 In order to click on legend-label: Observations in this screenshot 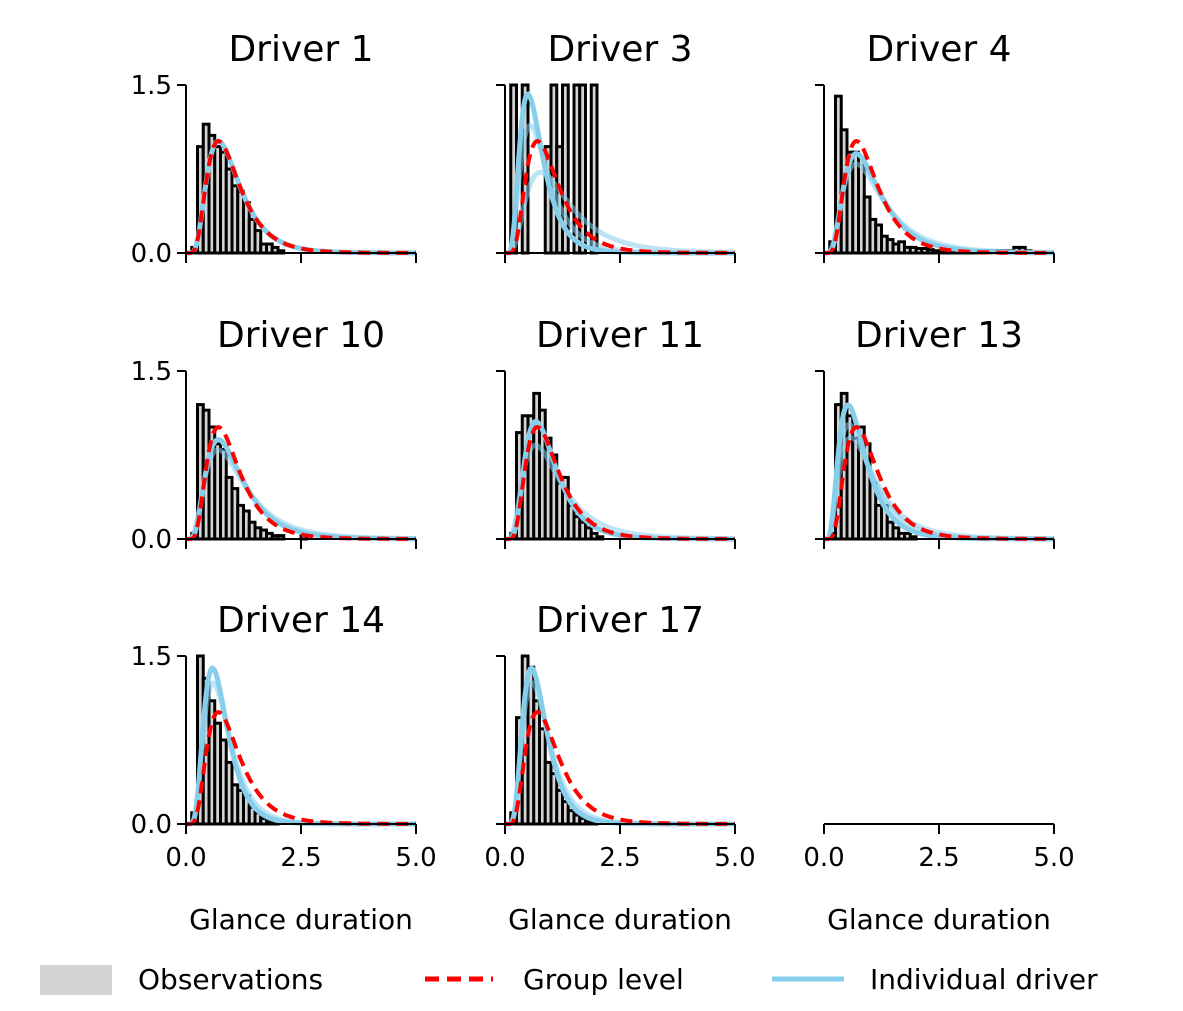, I will do `click(230, 979)`.